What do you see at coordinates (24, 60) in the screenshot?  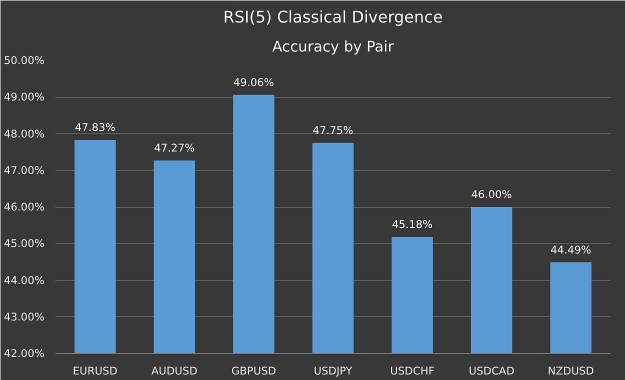 I see `y-tick-label: 50.00%` at bounding box center [24, 60].